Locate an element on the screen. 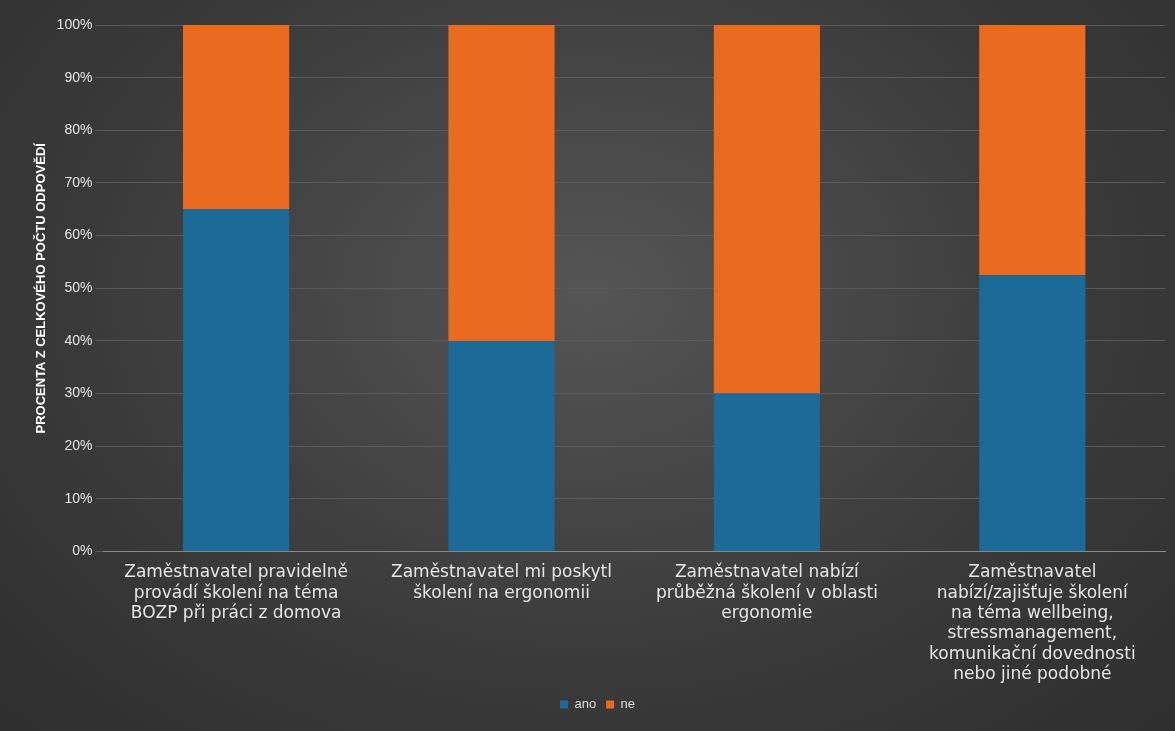 This screenshot has height=731, width=1175. legend-label: ano is located at coordinates (585, 704).